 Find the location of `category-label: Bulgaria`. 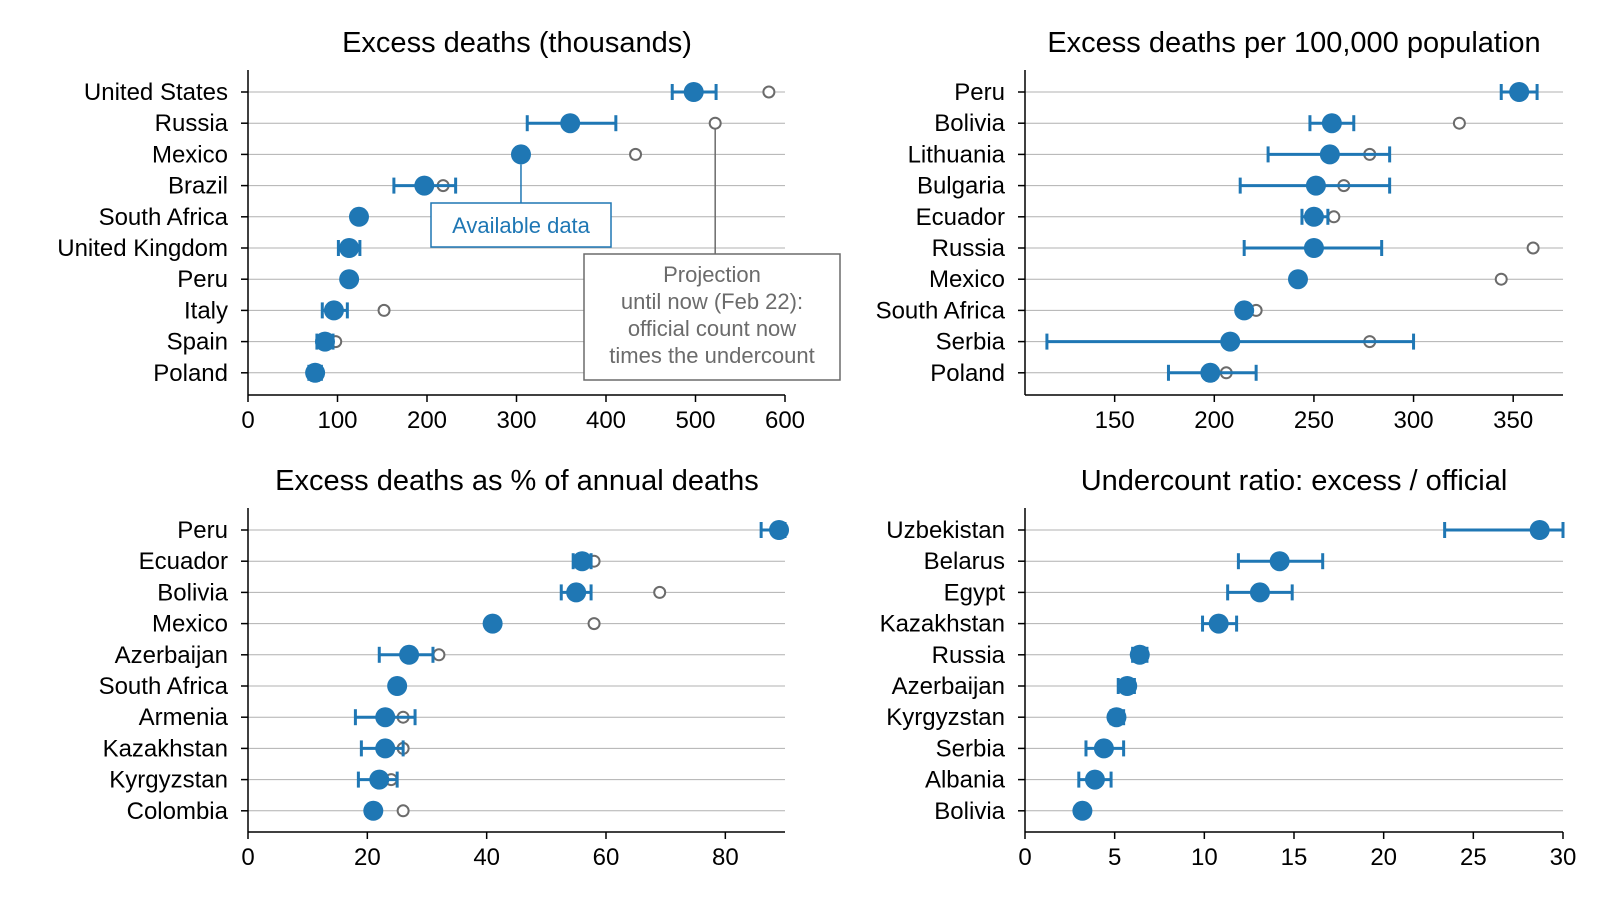

category-label: Bulgaria is located at coordinates (961, 186).